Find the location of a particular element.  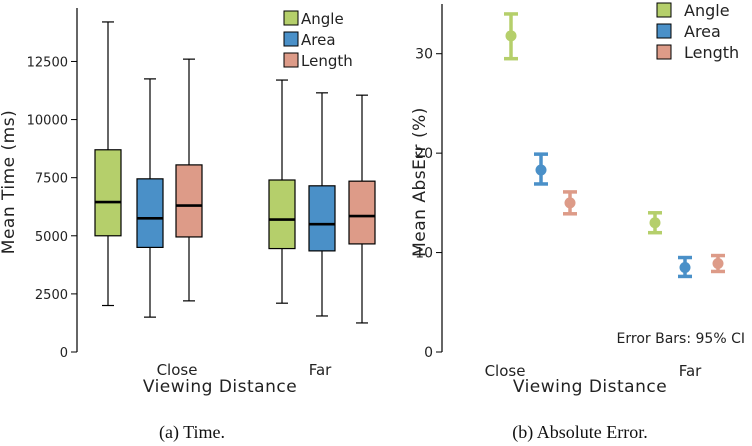

errorbar-area-far is located at coordinates (685, 267).